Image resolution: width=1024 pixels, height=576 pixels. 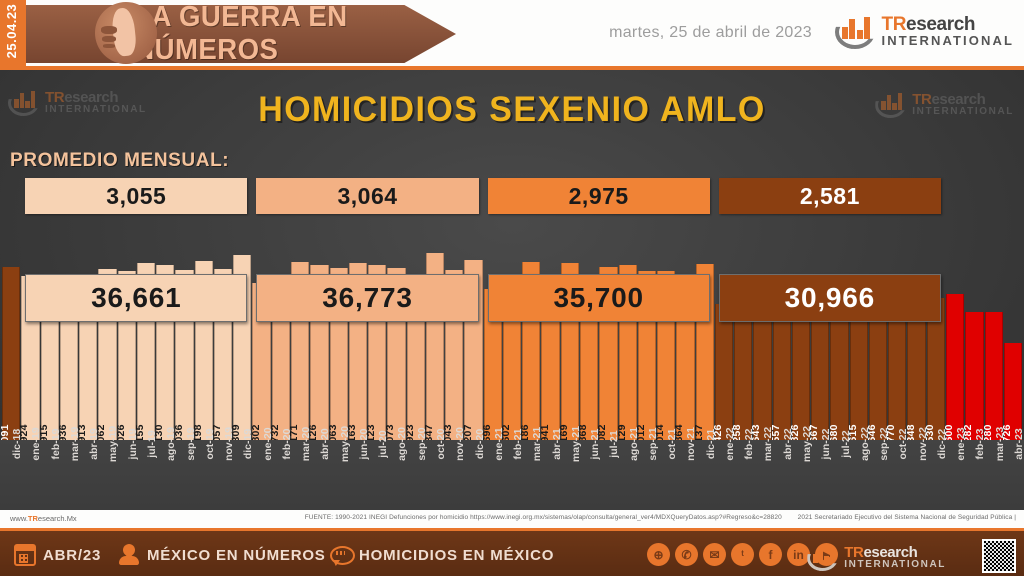 I want to click on whatsapp-icon: ✆, so click(x=686, y=554).